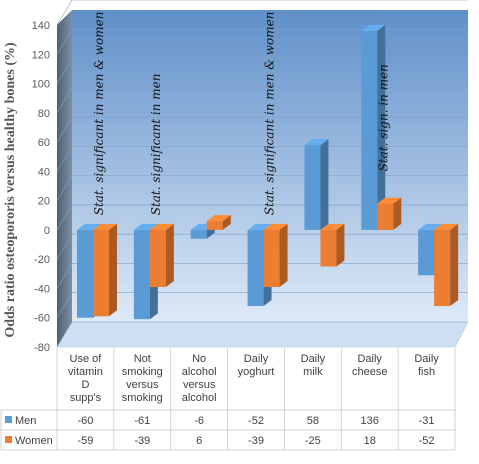  Describe the element at coordinates (42, 289) in the screenshot. I see `y-tick-label: -40` at that location.